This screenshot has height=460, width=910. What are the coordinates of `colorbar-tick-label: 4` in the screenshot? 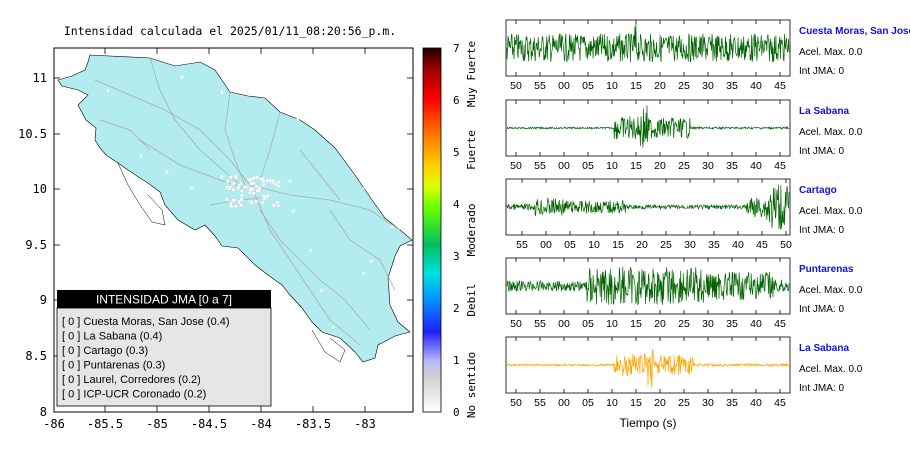 It's located at (456, 204).